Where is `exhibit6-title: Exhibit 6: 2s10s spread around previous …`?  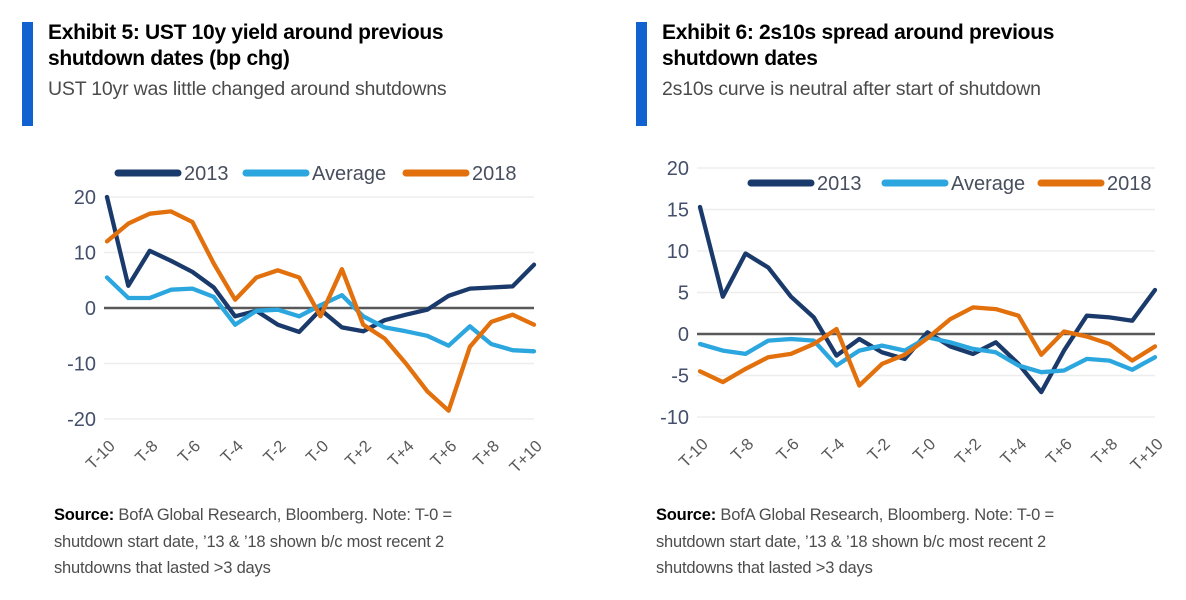 exhibit6-title: Exhibit 6: 2s10s spread around previous … is located at coordinates (858, 46).